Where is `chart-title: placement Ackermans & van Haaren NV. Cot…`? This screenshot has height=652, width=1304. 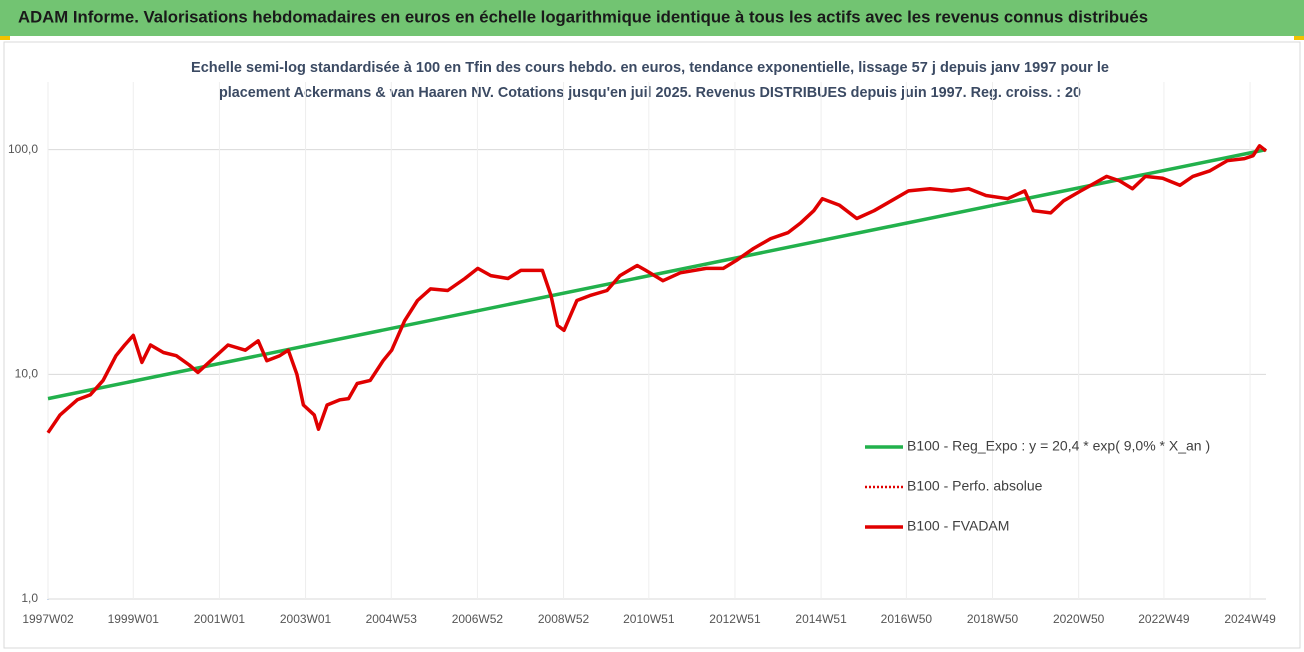
chart-title: placement Ackermans & van Haaren NV. Cot… is located at coordinates (650, 92).